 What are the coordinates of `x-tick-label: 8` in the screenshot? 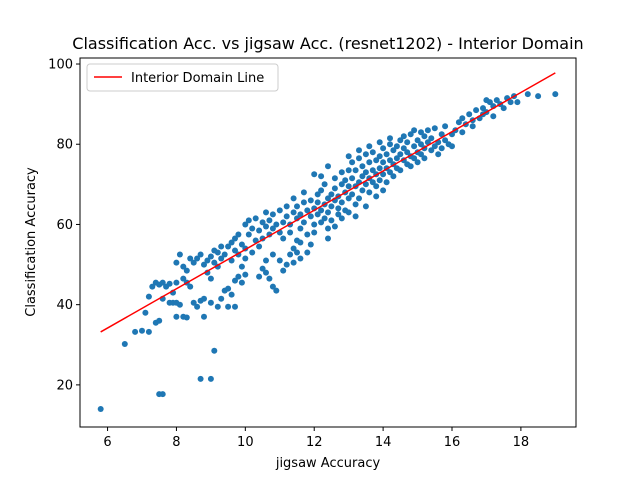 It's located at (176, 442).